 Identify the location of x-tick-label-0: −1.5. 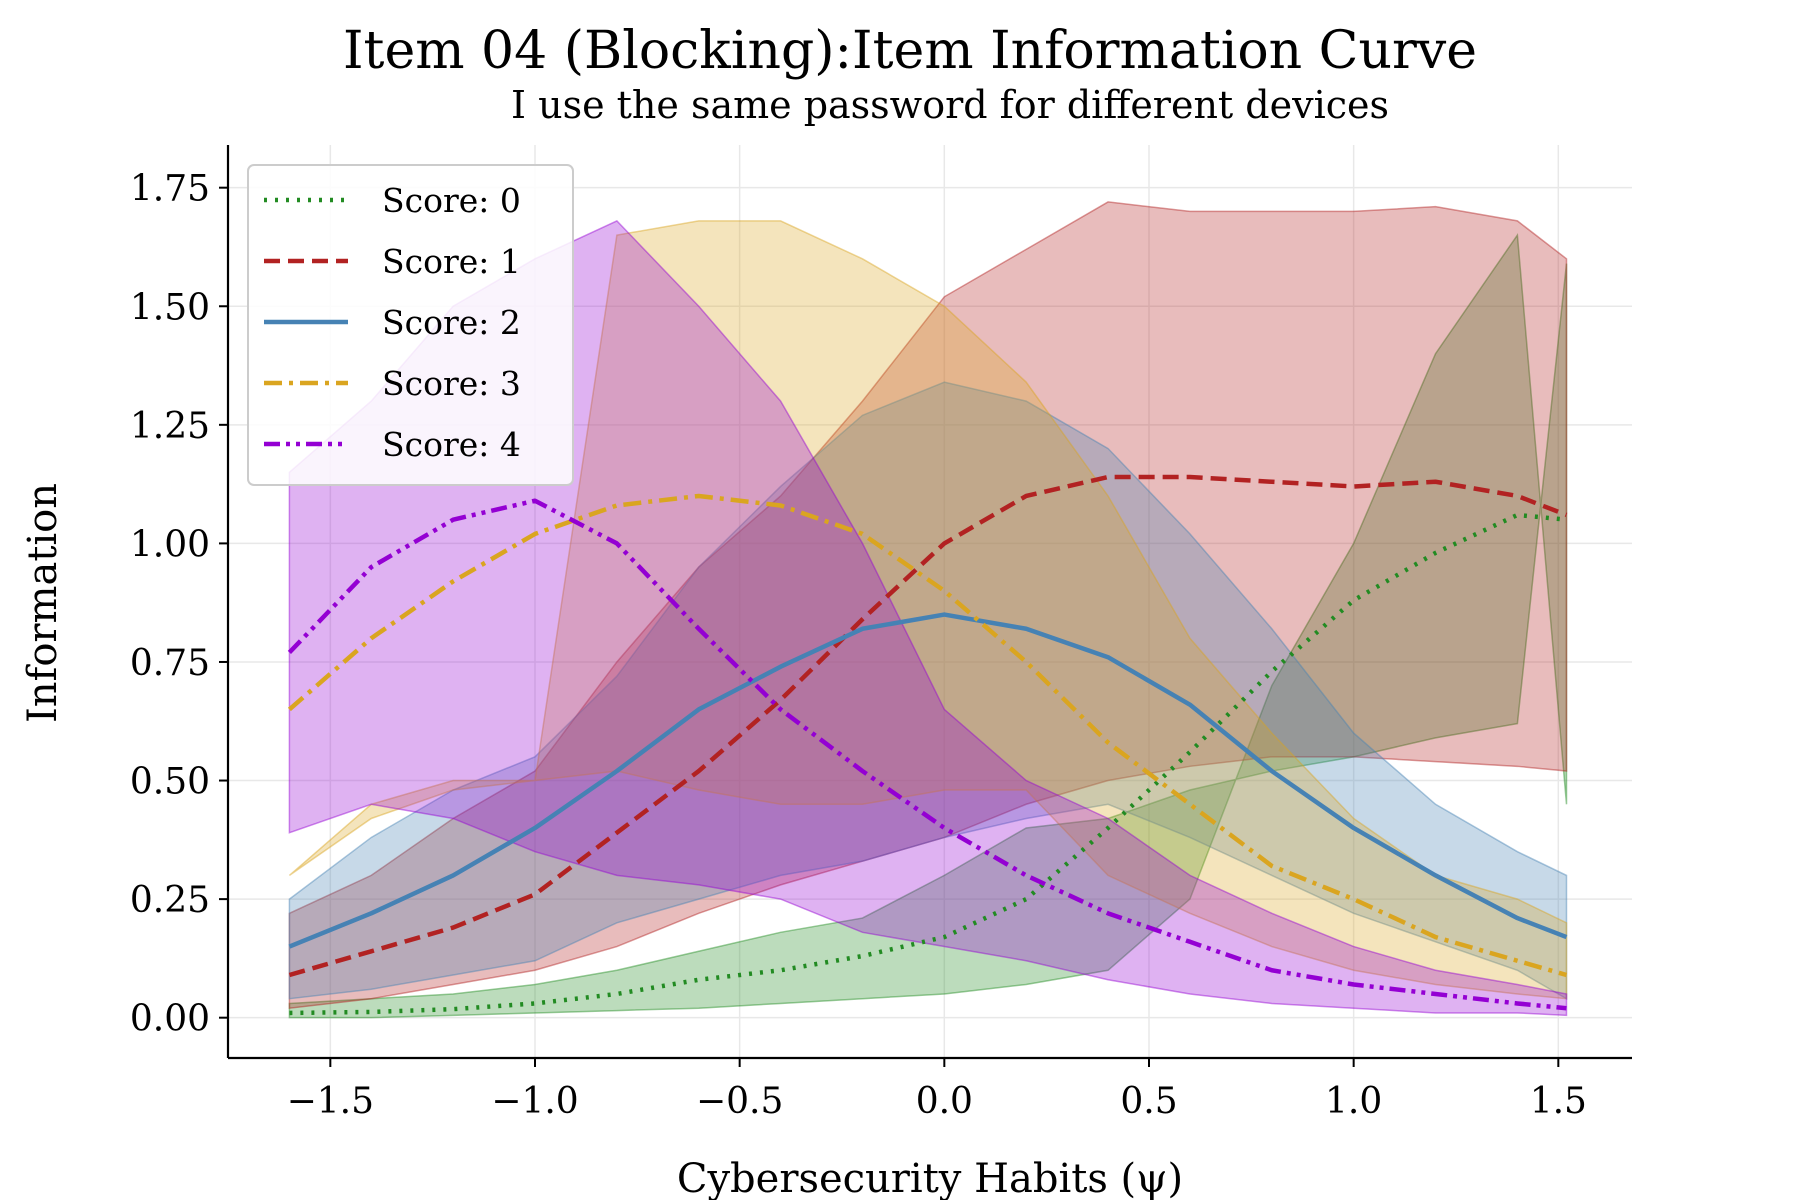
(330, 1101).